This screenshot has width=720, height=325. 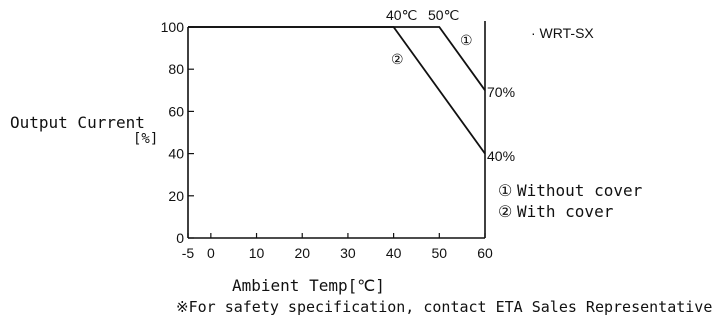 What do you see at coordinates (302, 253) in the screenshot?
I see `x-tick-label: 20` at bounding box center [302, 253].